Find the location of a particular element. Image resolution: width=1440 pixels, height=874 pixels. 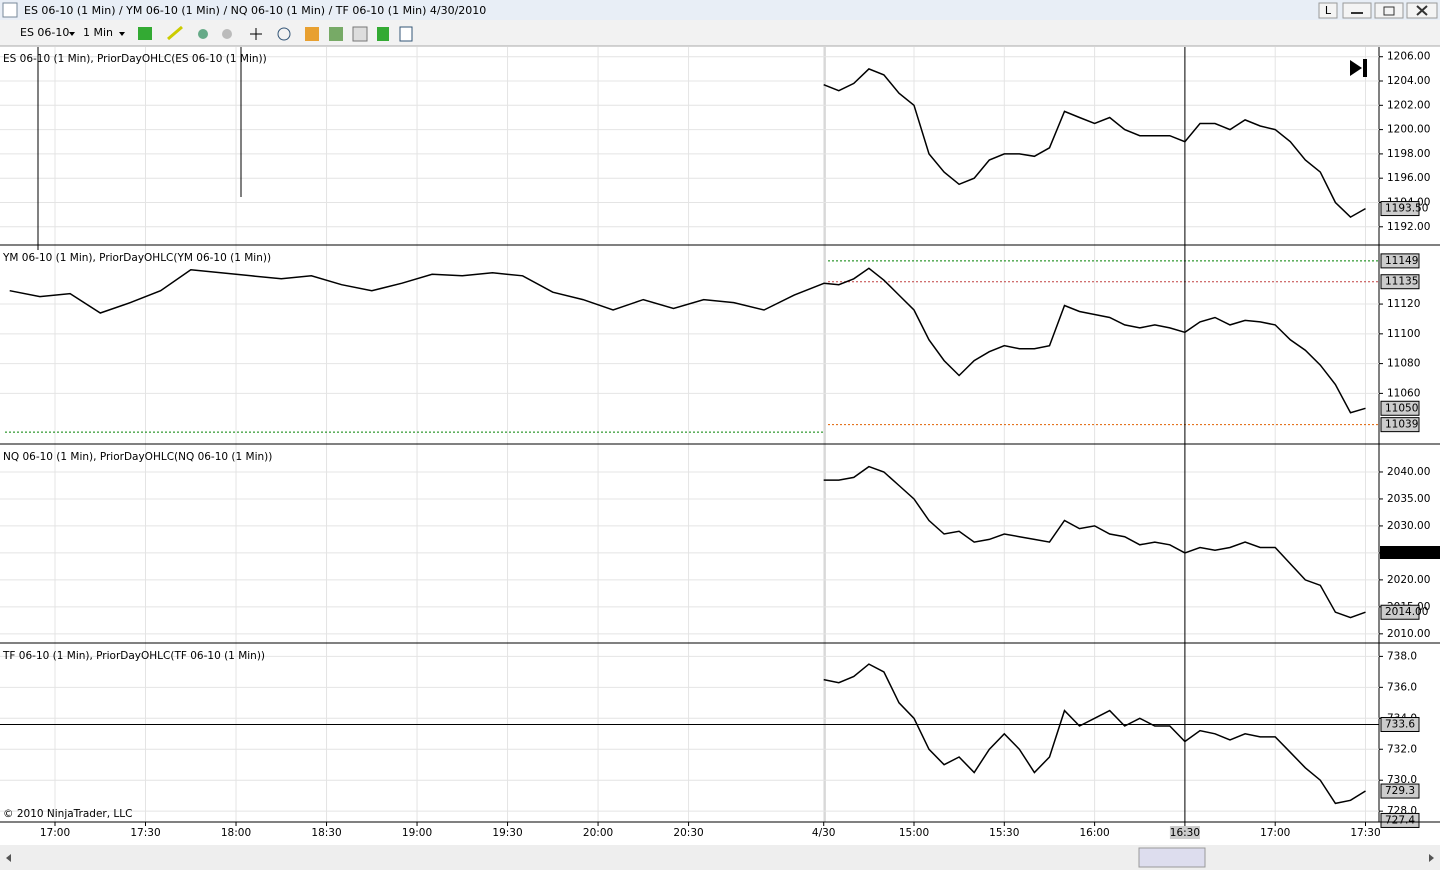

price-tag-label: 729.3 is located at coordinates (1400, 791).